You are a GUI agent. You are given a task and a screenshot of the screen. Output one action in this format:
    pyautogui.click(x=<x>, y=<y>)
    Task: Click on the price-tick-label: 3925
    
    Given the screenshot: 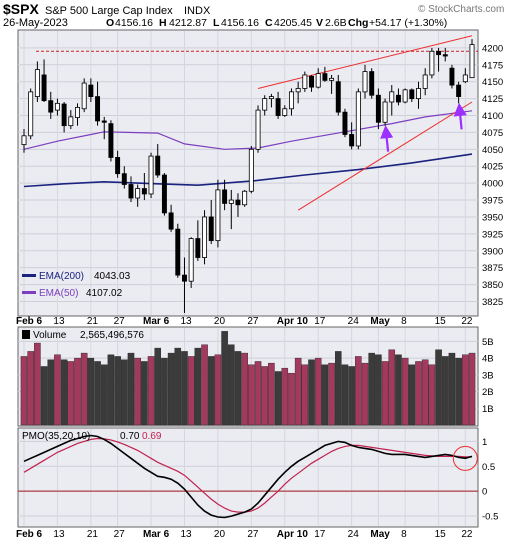 What is the action you would take?
    pyautogui.click(x=492, y=234)
    